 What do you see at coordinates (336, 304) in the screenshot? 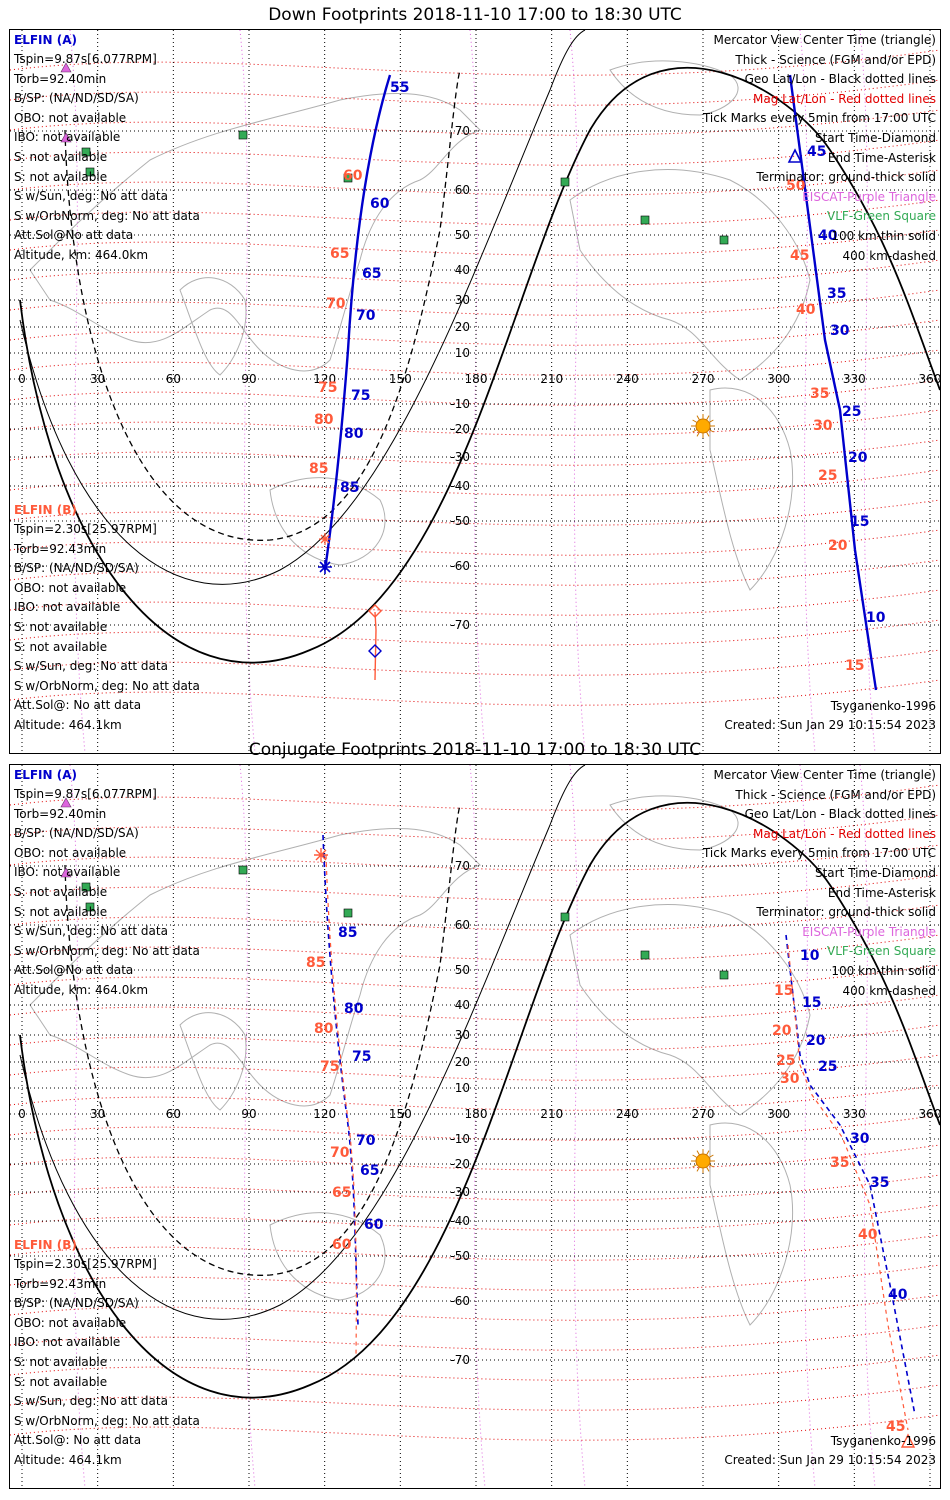
I see `elfin-b-track-label: 70` at bounding box center [336, 304].